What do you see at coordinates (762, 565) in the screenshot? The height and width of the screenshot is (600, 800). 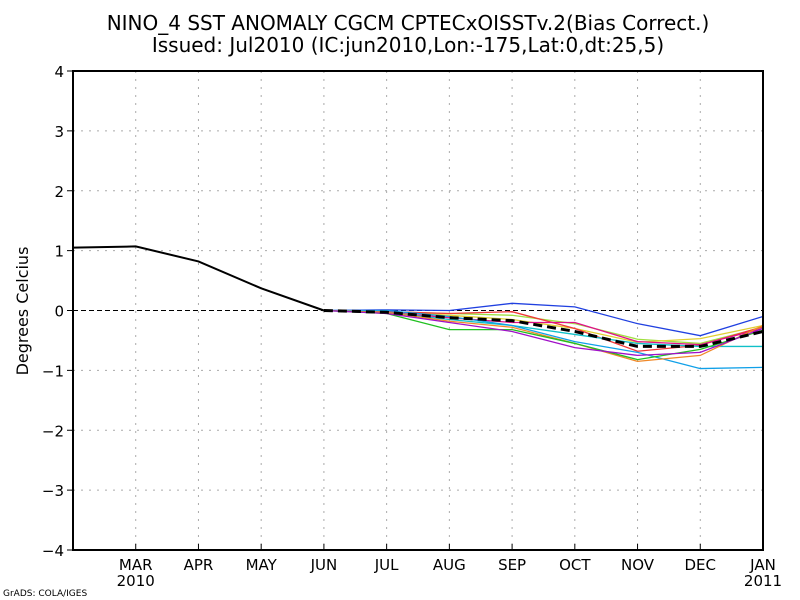 I see `x-tick-label: JAN` at bounding box center [762, 565].